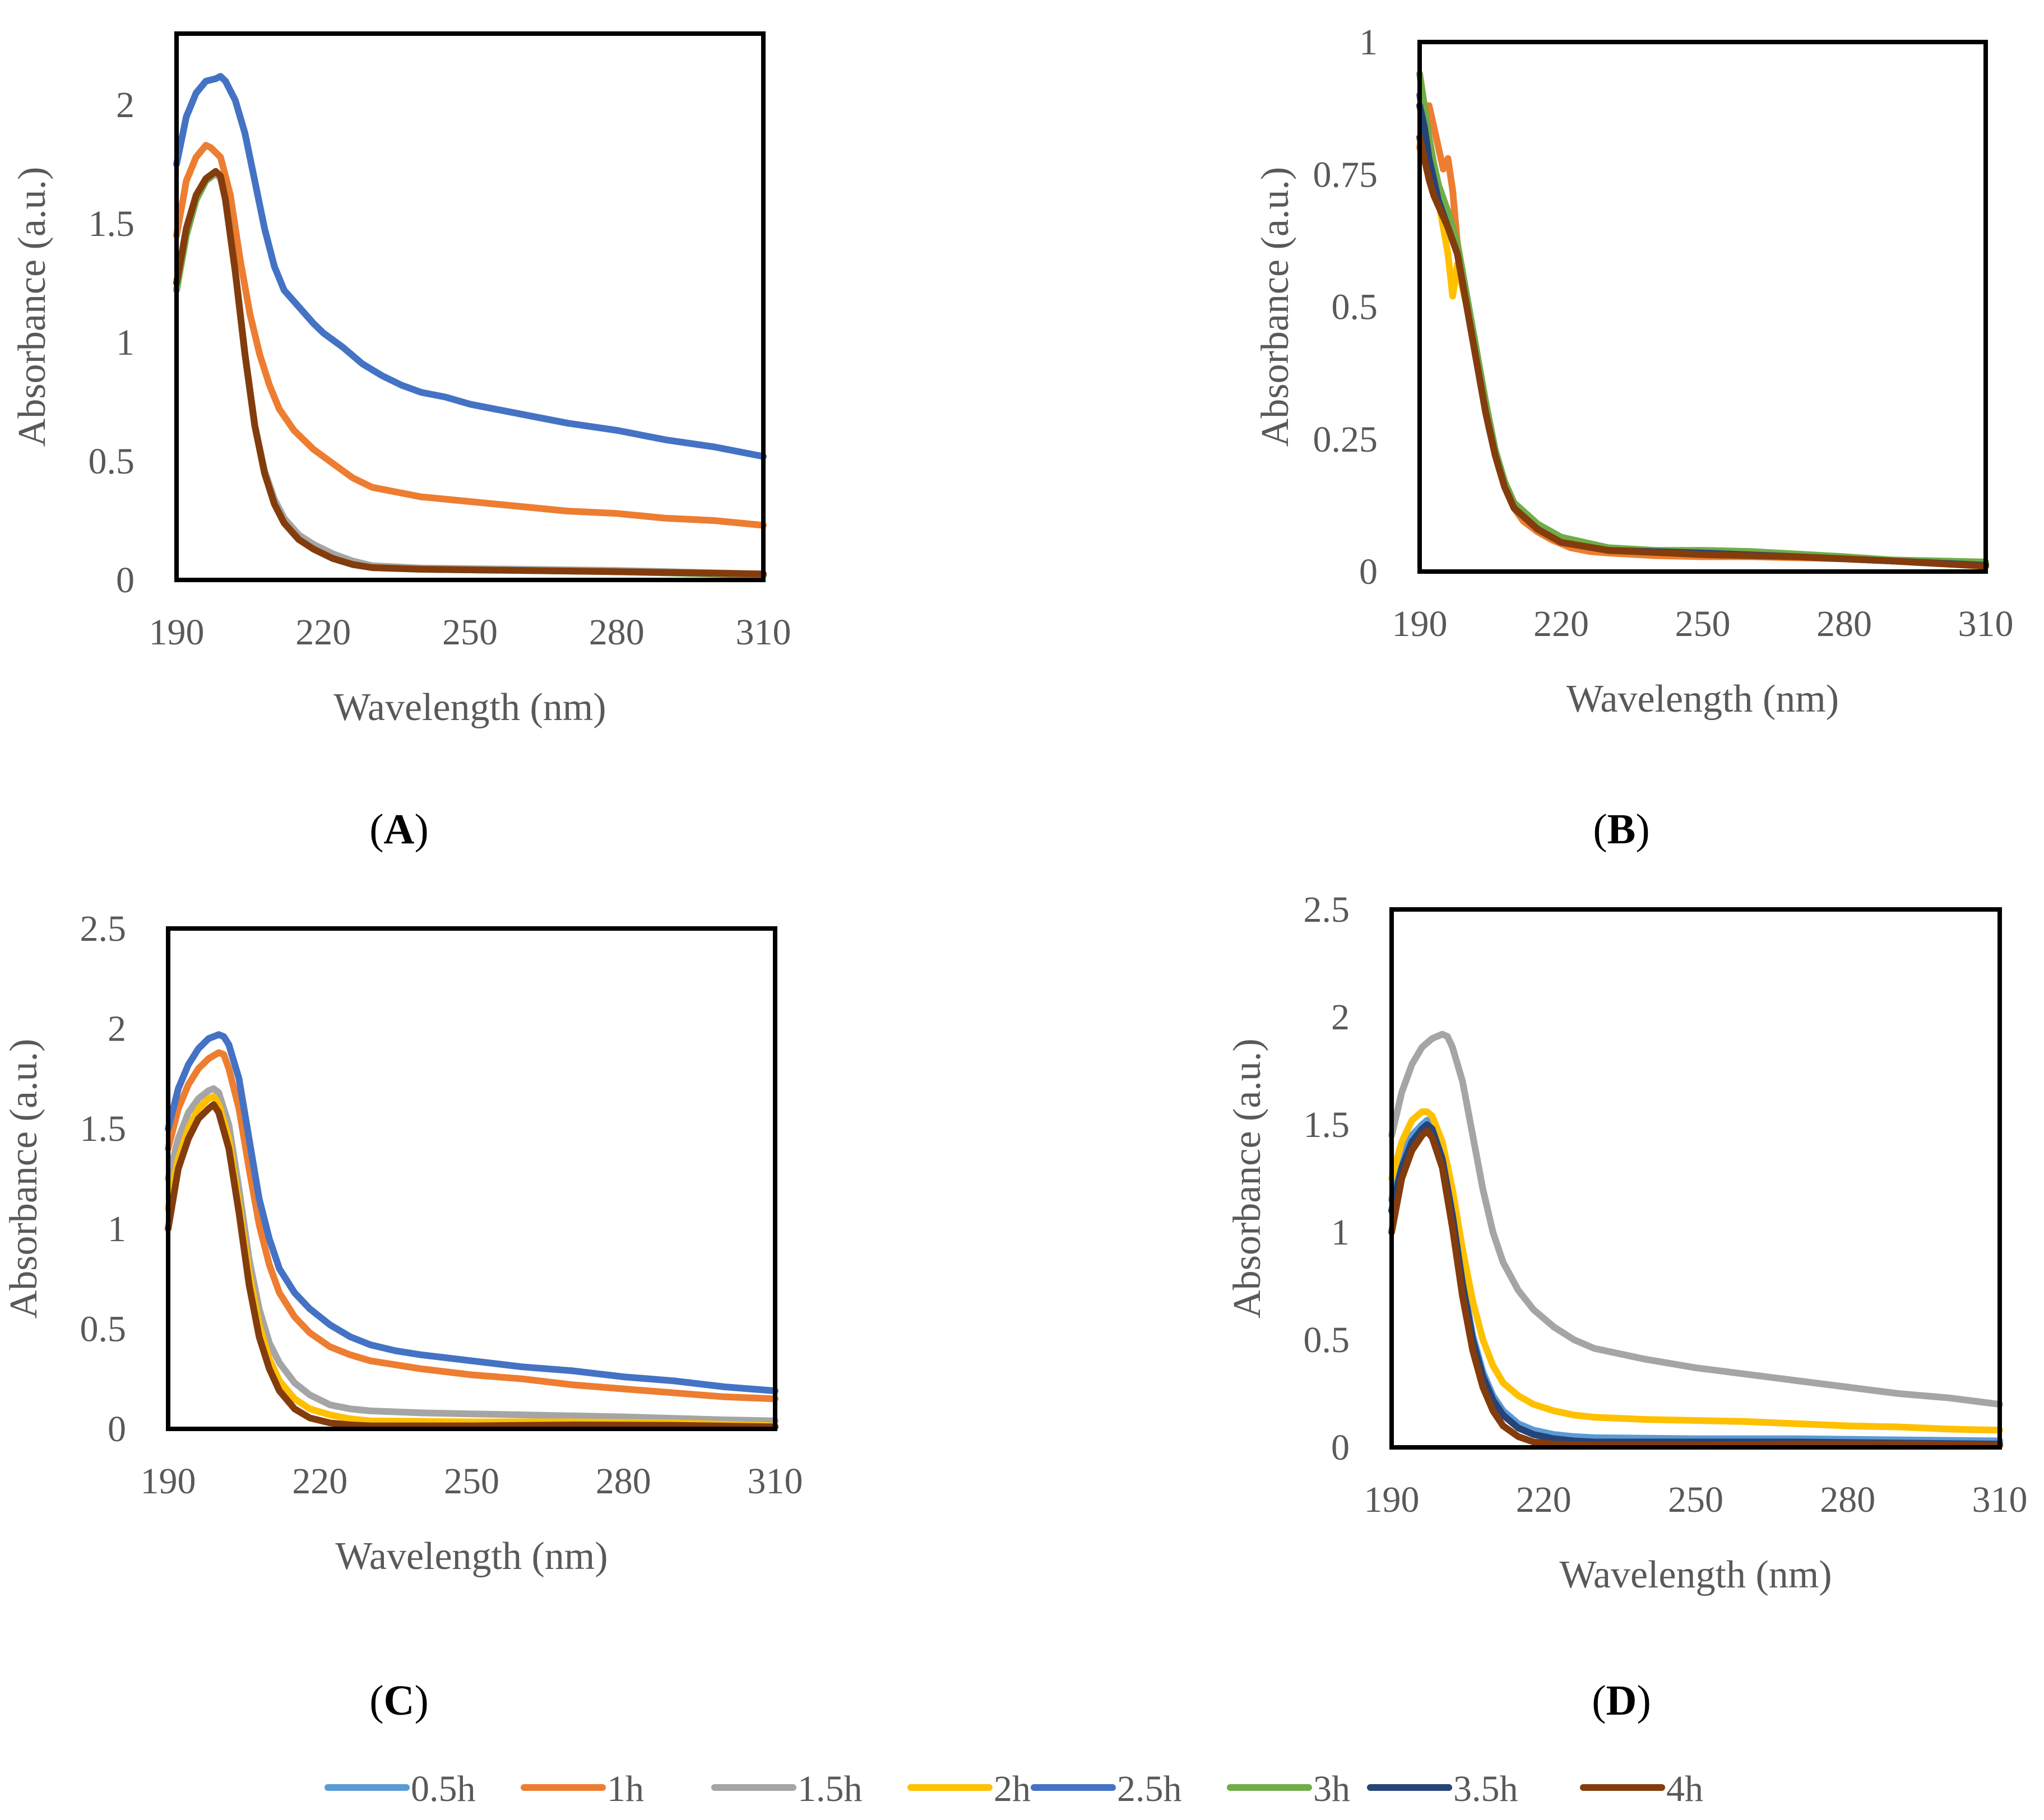 The image size is (2044, 1820). Describe the element at coordinates (625, 1788) in the screenshot. I see `legend-label: 1h` at that location.